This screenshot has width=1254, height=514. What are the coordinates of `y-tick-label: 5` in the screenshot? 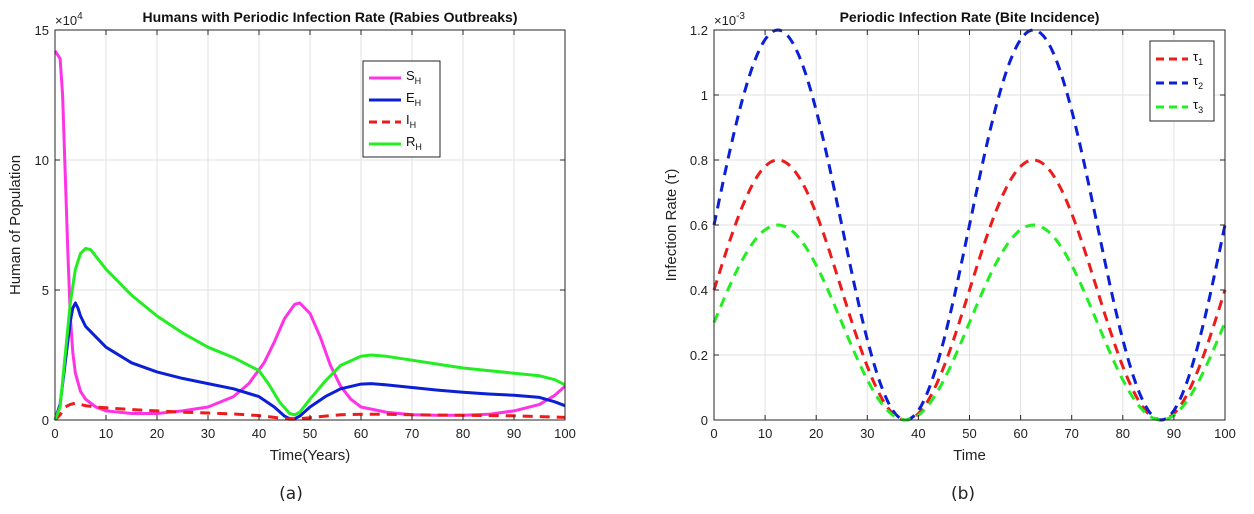 It's located at (45, 290).